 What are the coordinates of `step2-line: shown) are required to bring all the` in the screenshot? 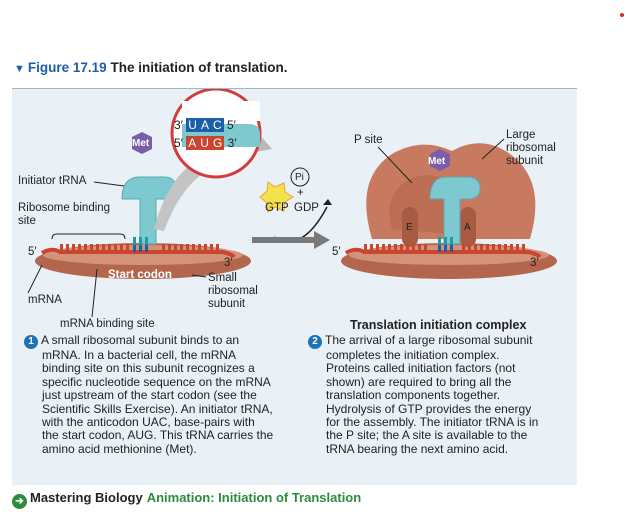 It's located at (419, 381).